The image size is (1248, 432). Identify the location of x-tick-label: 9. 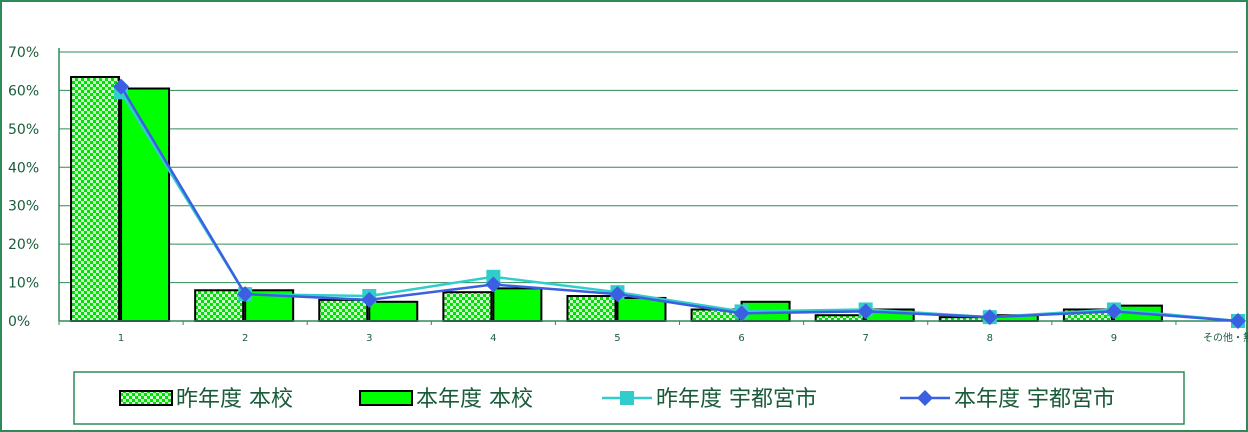
(1114, 338).